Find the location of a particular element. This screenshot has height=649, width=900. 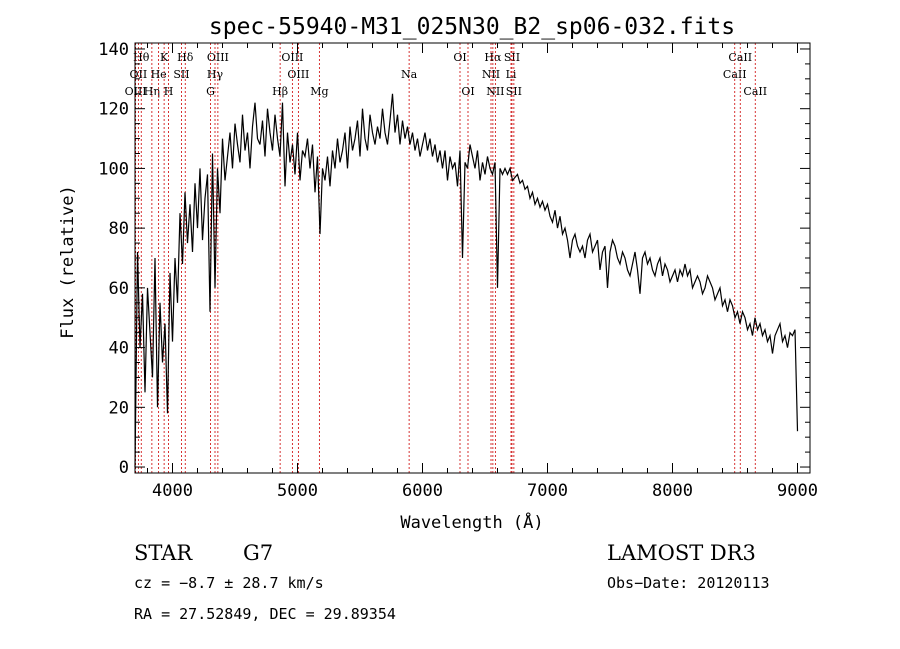

y-axis-title: Flux (relative) is located at coordinates (68, 262).